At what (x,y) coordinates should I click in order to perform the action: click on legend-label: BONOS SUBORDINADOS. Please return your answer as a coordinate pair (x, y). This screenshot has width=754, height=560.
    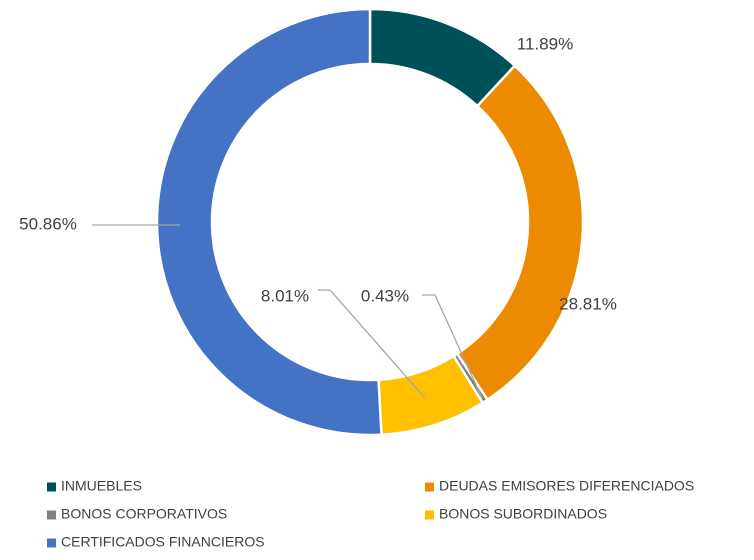
    Looking at the image, I should click on (523, 514).